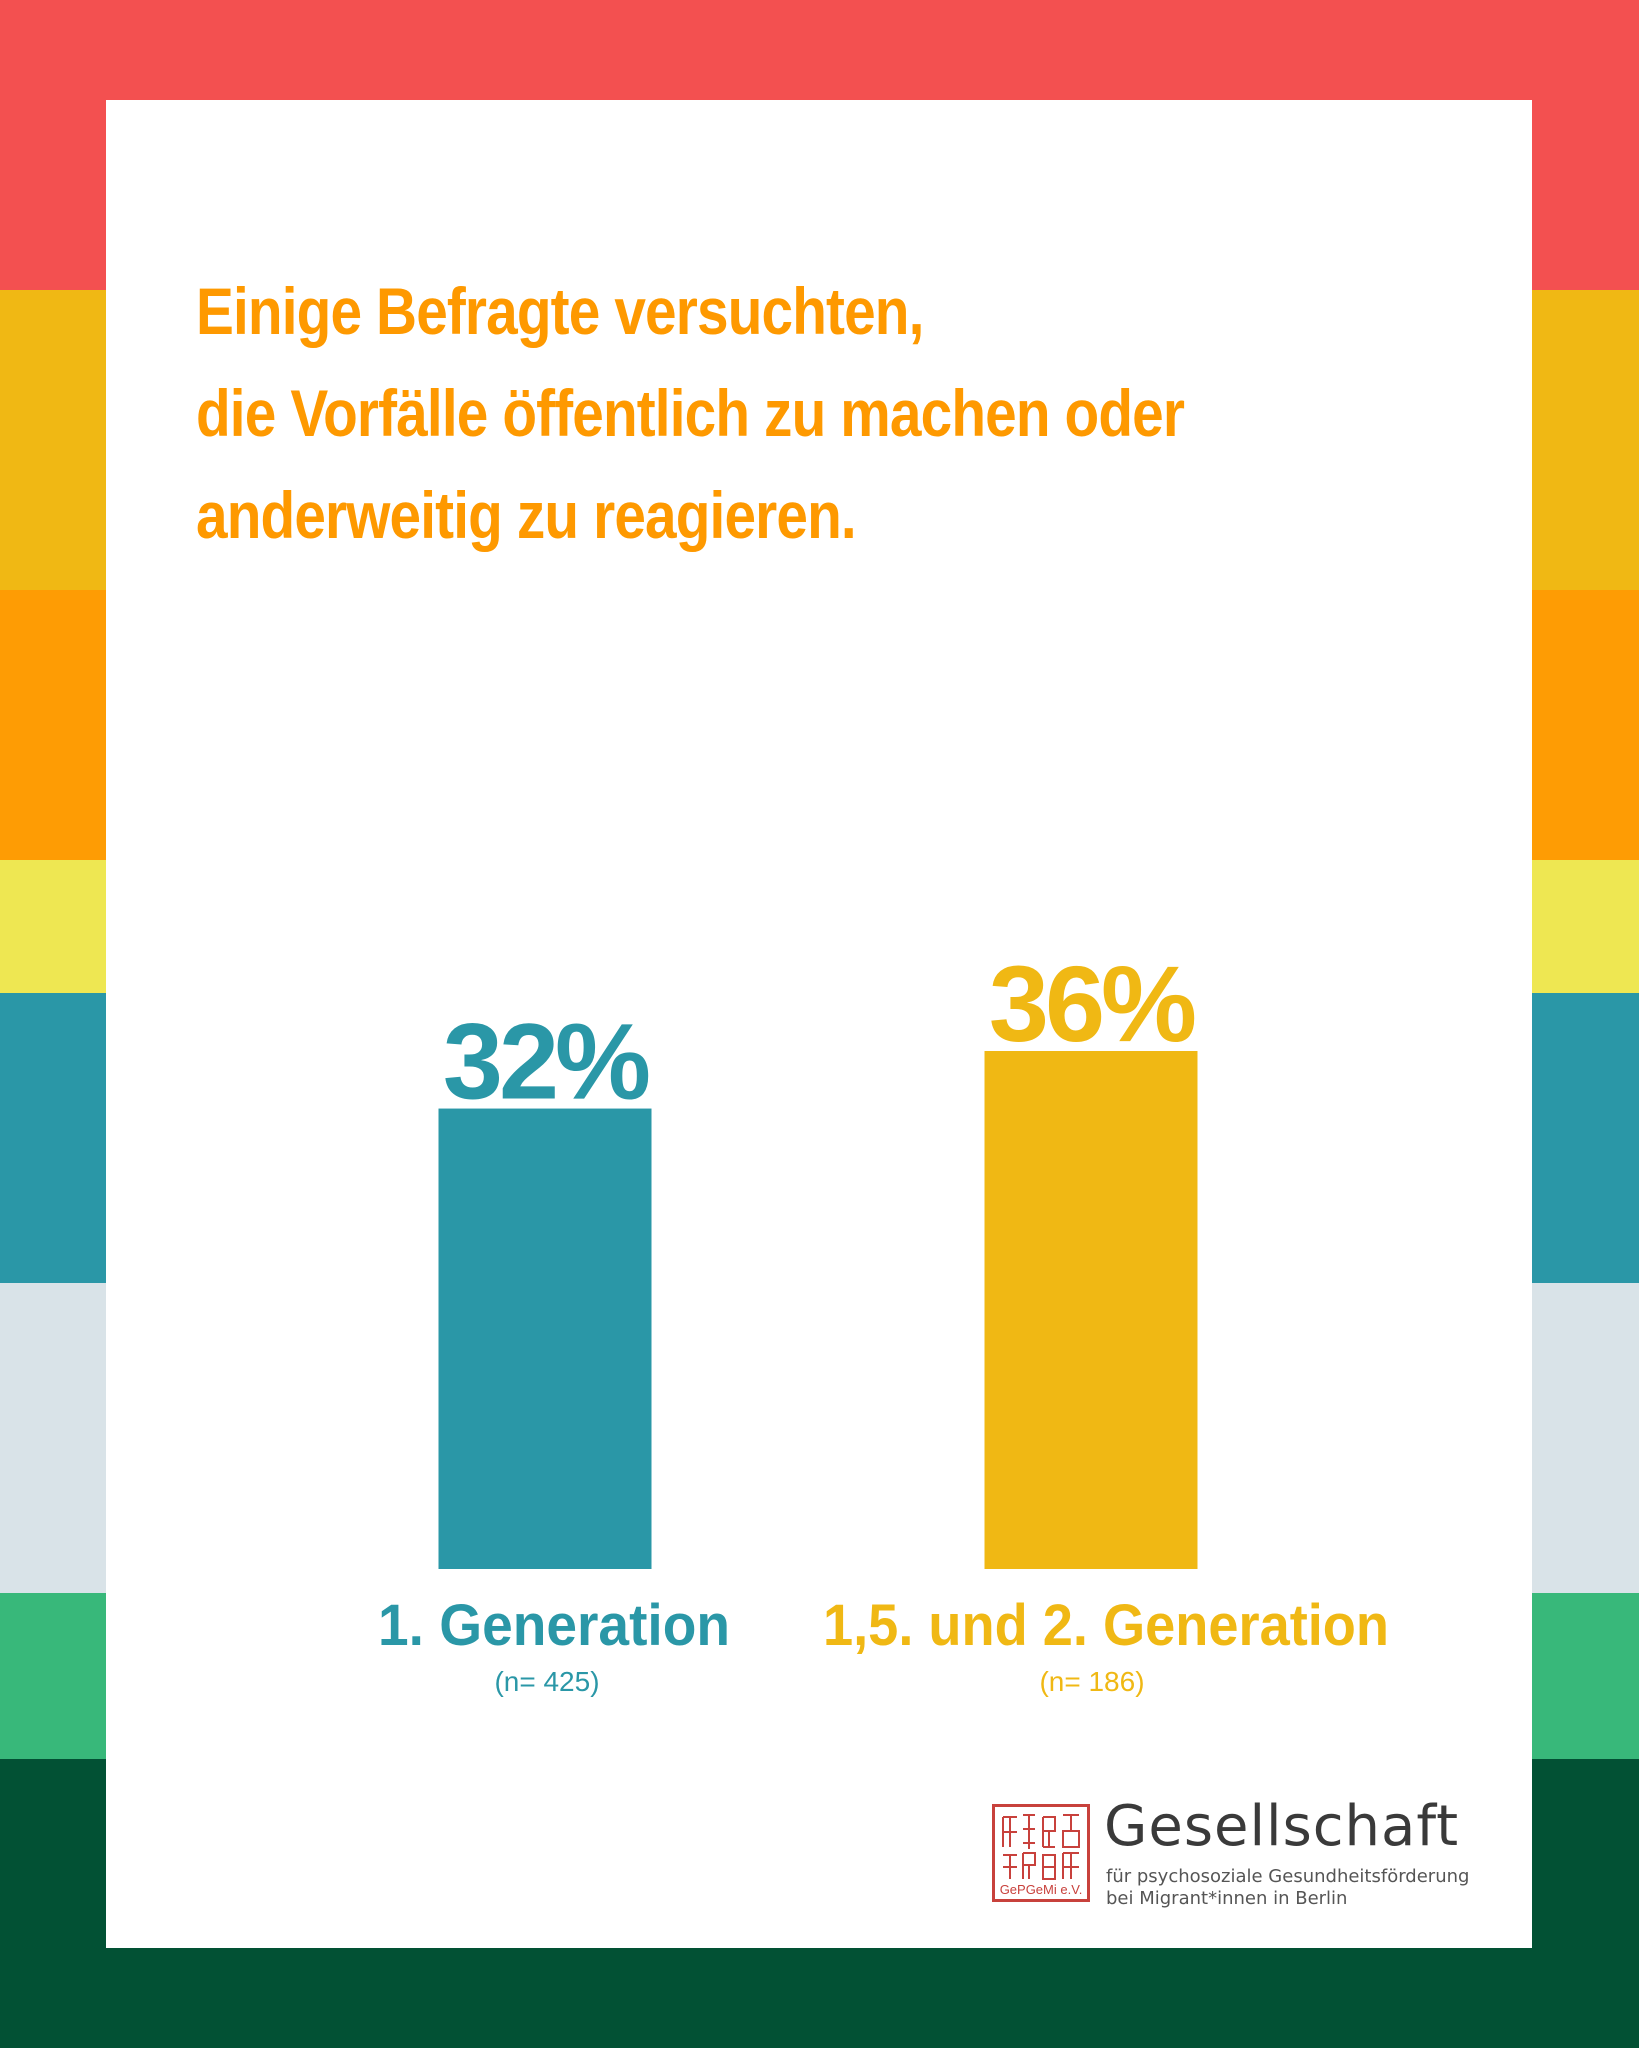 The width and height of the screenshot is (1639, 2048). What do you see at coordinates (1041, 1853) in the screenshot?
I see `seal-stamp-icon: GePGeMi e.V.` at bounding box center [1041, 1853].